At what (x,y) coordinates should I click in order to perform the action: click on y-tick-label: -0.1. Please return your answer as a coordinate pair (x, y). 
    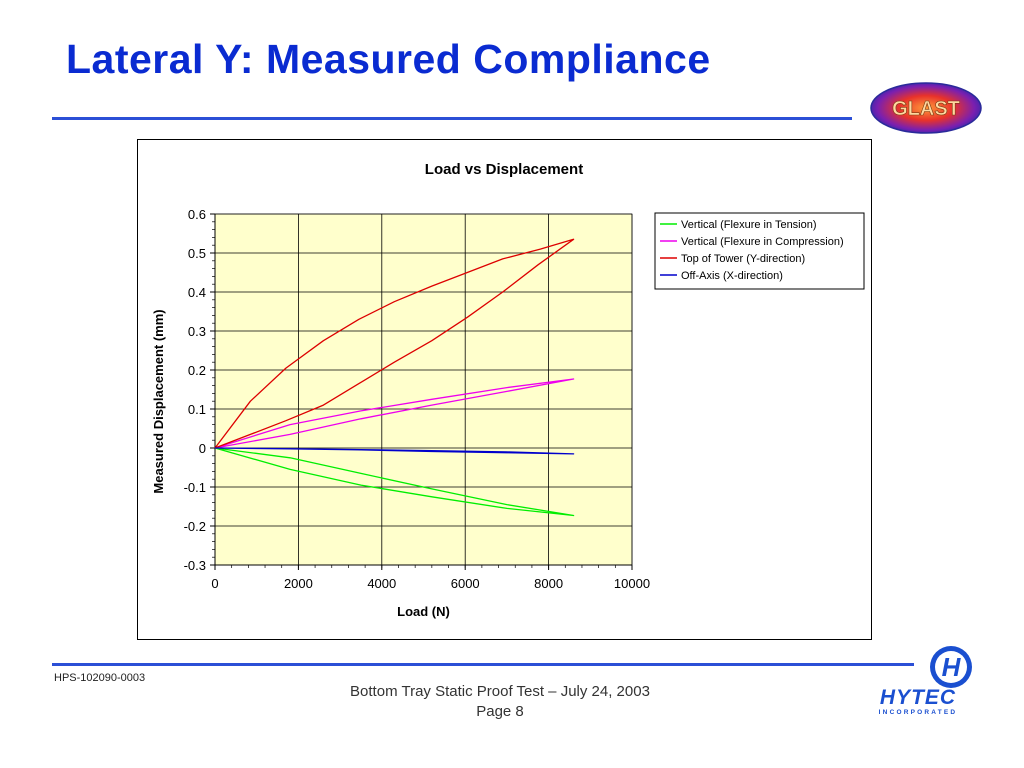
    Looking at the image, I should click on (195, 487).